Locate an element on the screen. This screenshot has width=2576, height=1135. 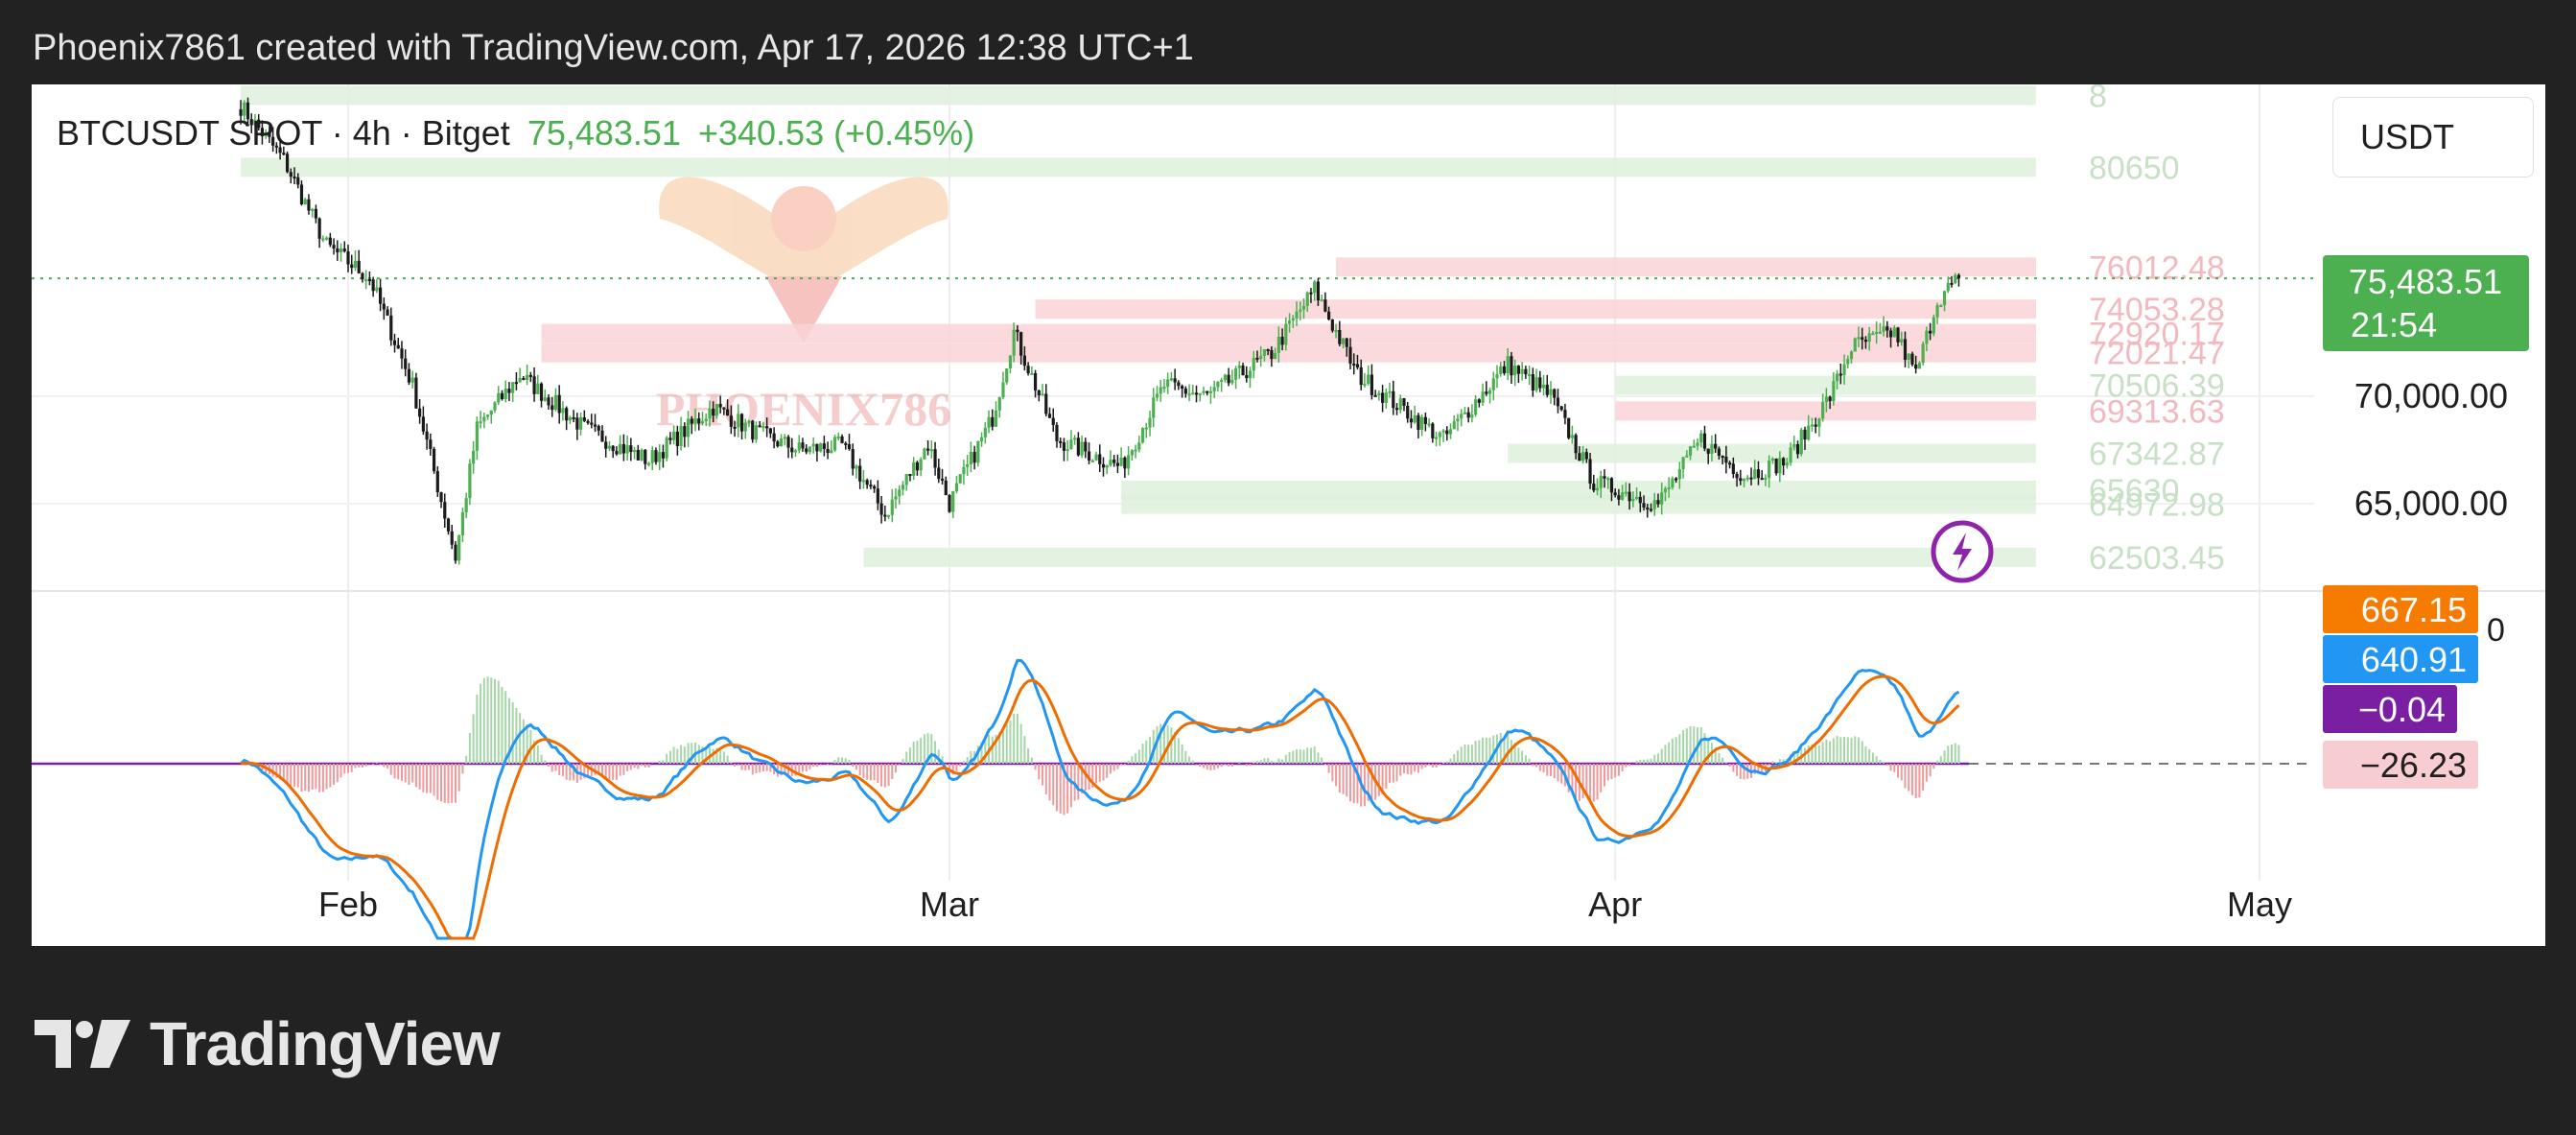
zone-label-11: 62503.45 is located at coordinates (2157, 558).